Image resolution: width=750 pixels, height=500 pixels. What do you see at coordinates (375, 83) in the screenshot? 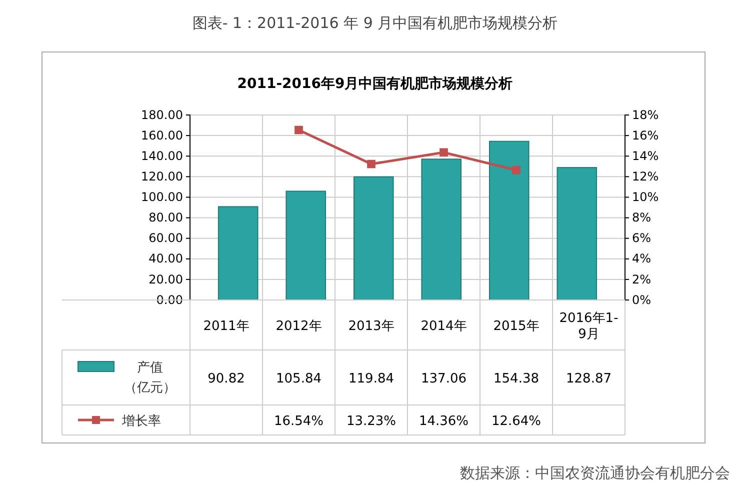
I see `chart-subtitle: 2011-2016年9月中国有机肥市场规模分析` at bounding box center [375, 83].